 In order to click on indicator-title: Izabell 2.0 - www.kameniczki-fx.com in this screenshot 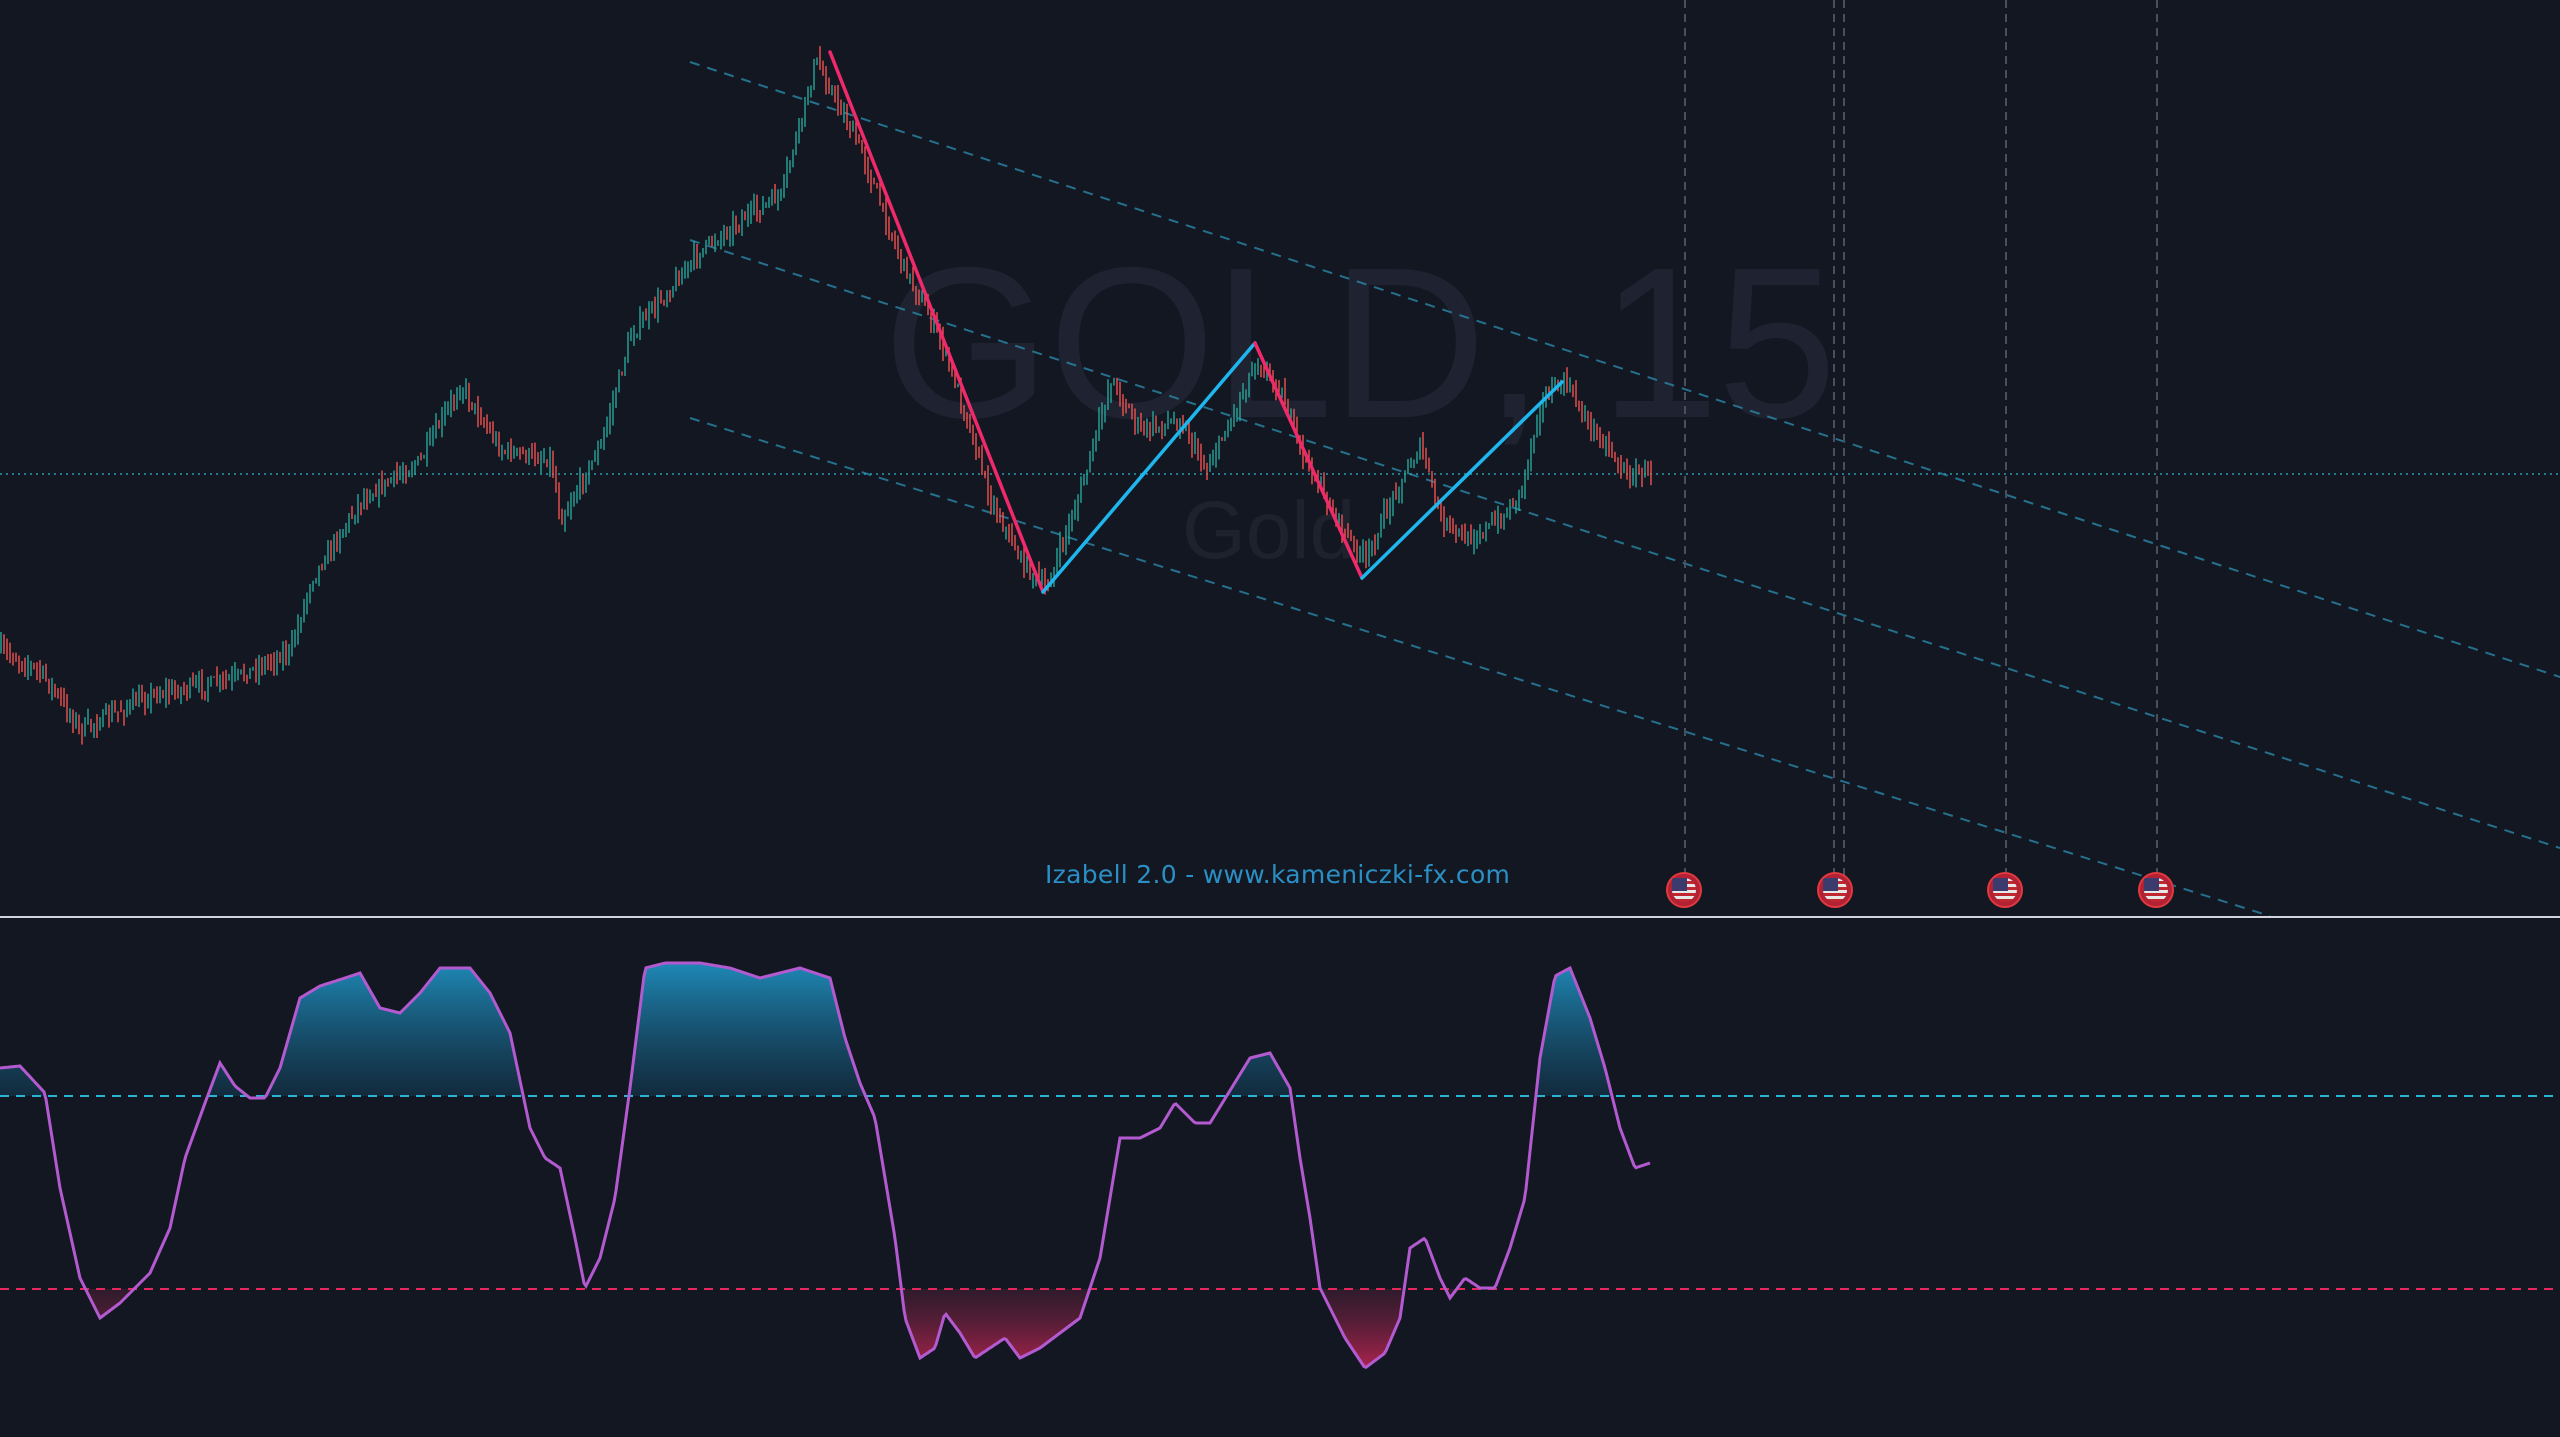, I will do `click(1278, 874)`.